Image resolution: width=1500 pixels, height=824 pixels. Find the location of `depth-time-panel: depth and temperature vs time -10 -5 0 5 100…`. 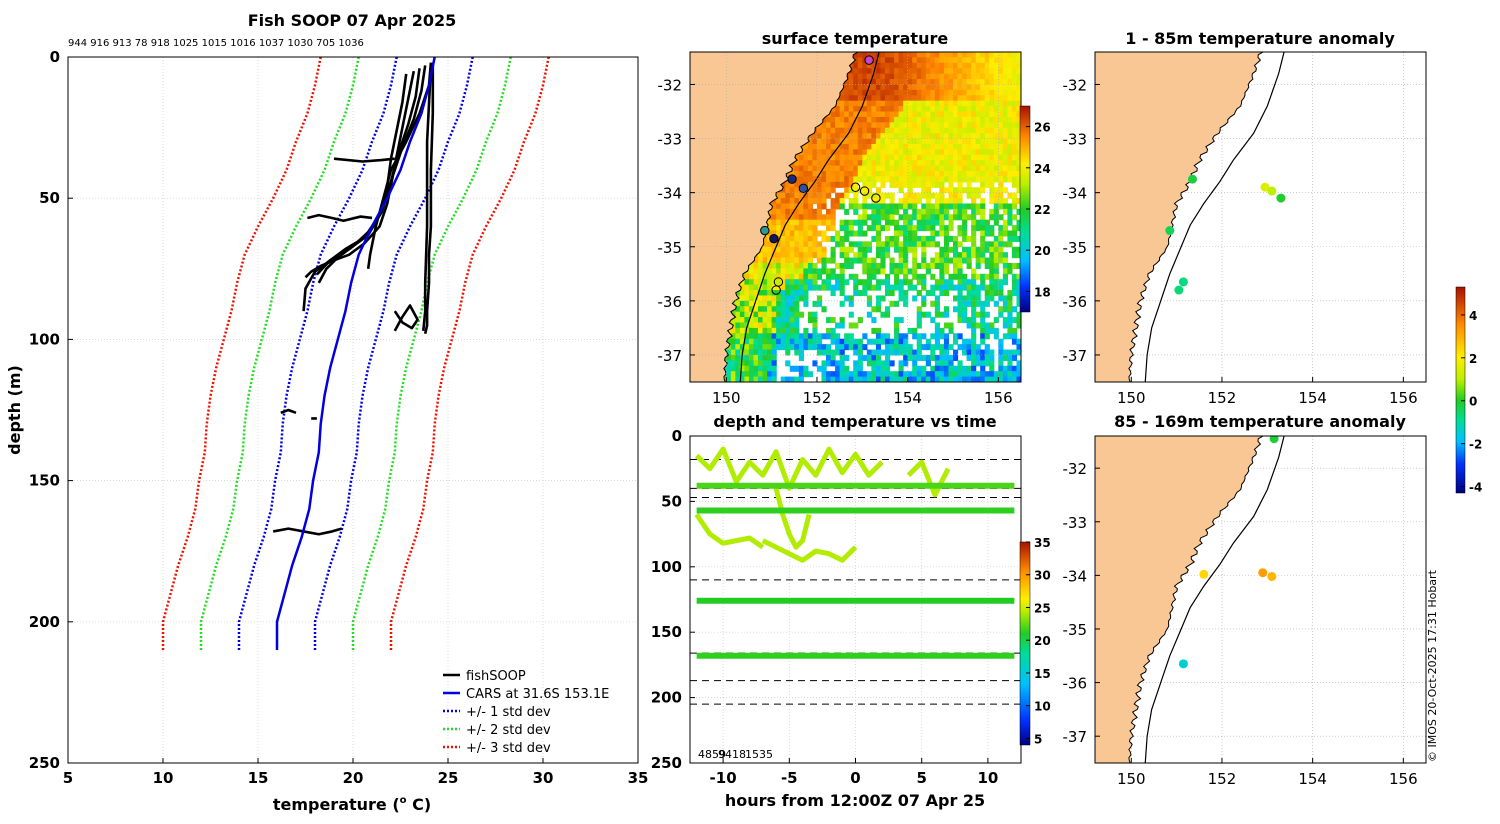

depth-time-panel: depth and temperature vs time -10 -5 0 5 100… is located at coordinates (851, 611).